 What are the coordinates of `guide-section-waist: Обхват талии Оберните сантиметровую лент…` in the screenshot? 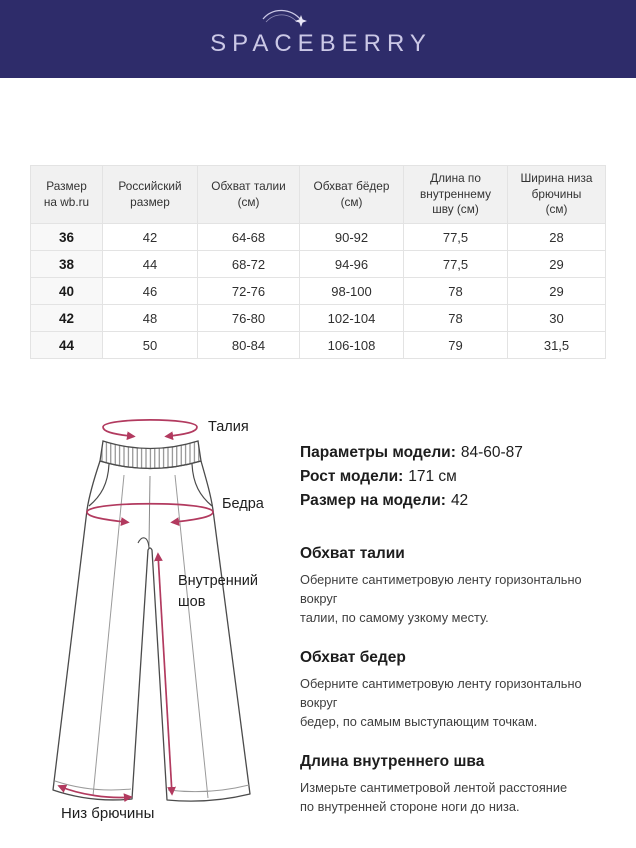 It's located at (458, 585).